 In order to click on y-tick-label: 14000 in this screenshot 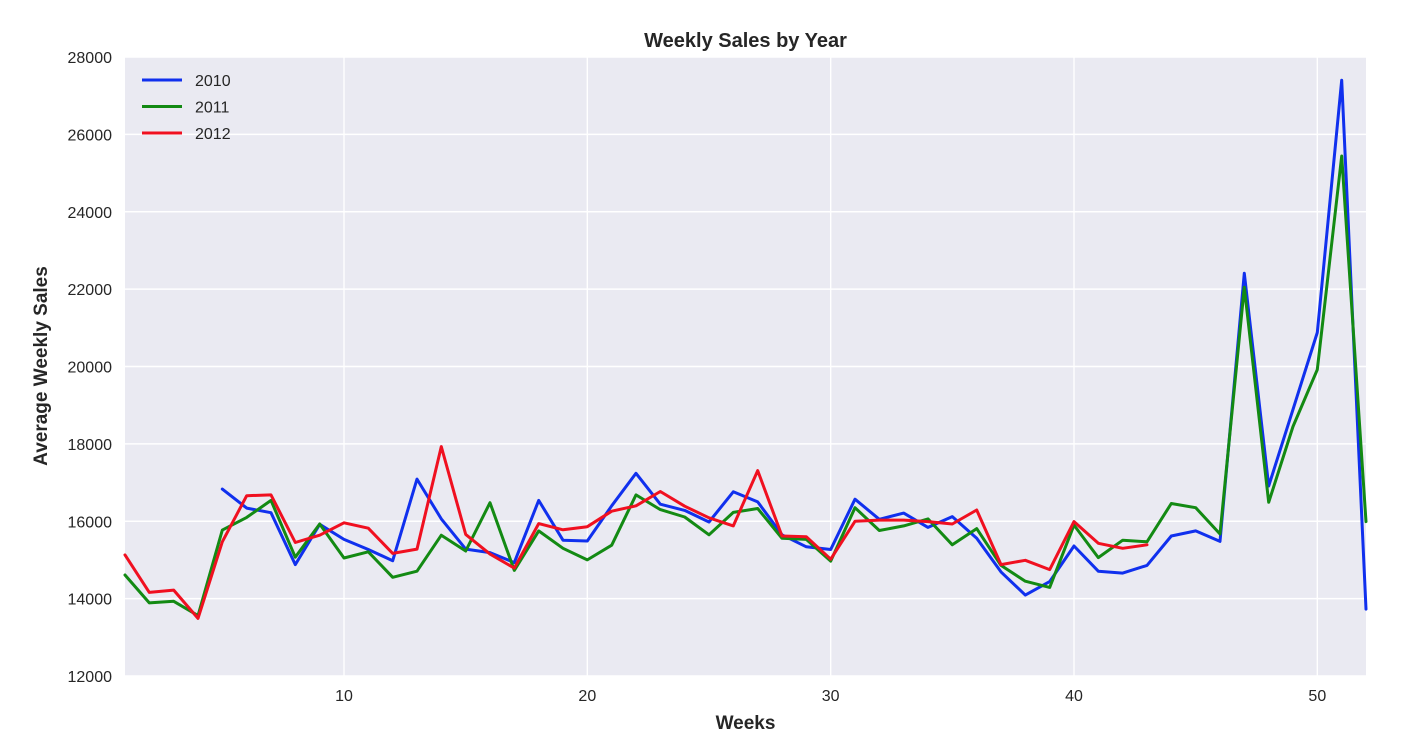, I will do `click(90, 600)`.